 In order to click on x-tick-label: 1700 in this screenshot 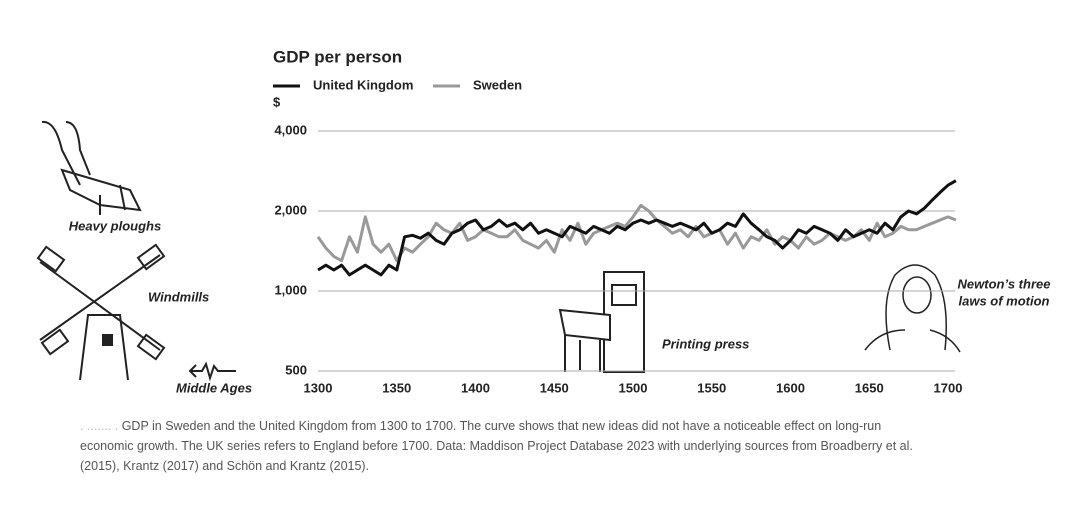, I will do `click(948, 387)`.